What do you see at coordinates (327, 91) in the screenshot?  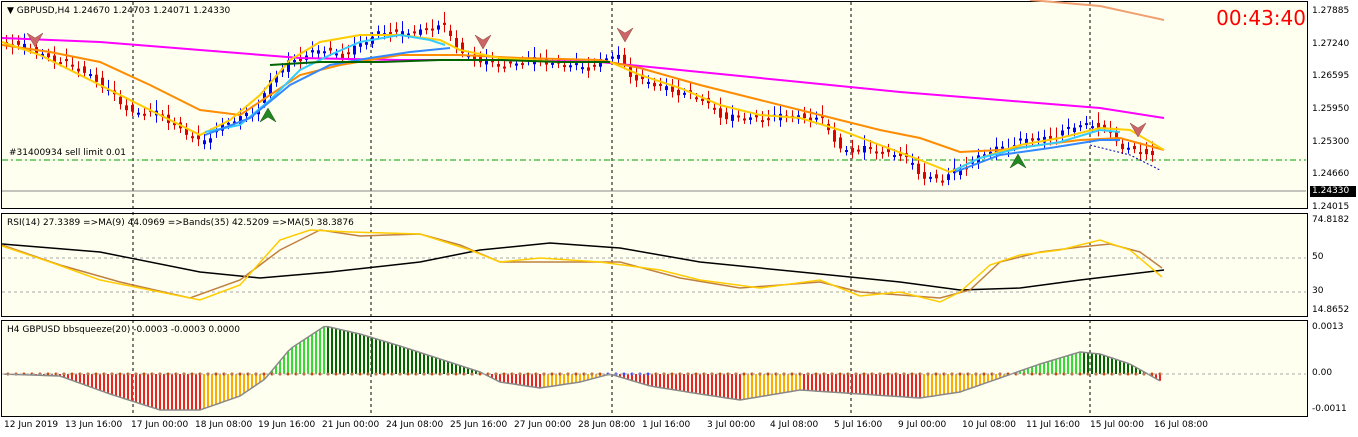 I see `ma-blue-line` at bounding box center [327, 91].